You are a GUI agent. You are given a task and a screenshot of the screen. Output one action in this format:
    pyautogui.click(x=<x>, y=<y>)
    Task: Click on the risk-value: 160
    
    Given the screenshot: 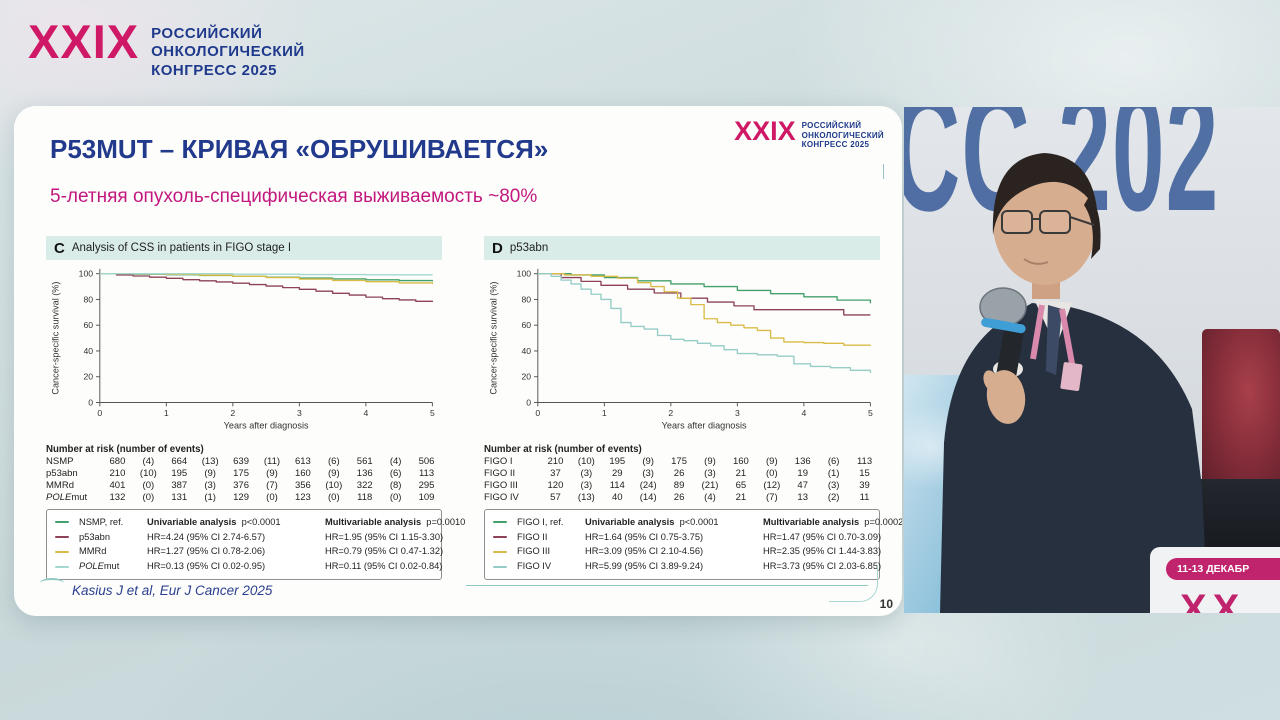 What is the action you would take?
    pyautogui.click(x=302, y=473)
    